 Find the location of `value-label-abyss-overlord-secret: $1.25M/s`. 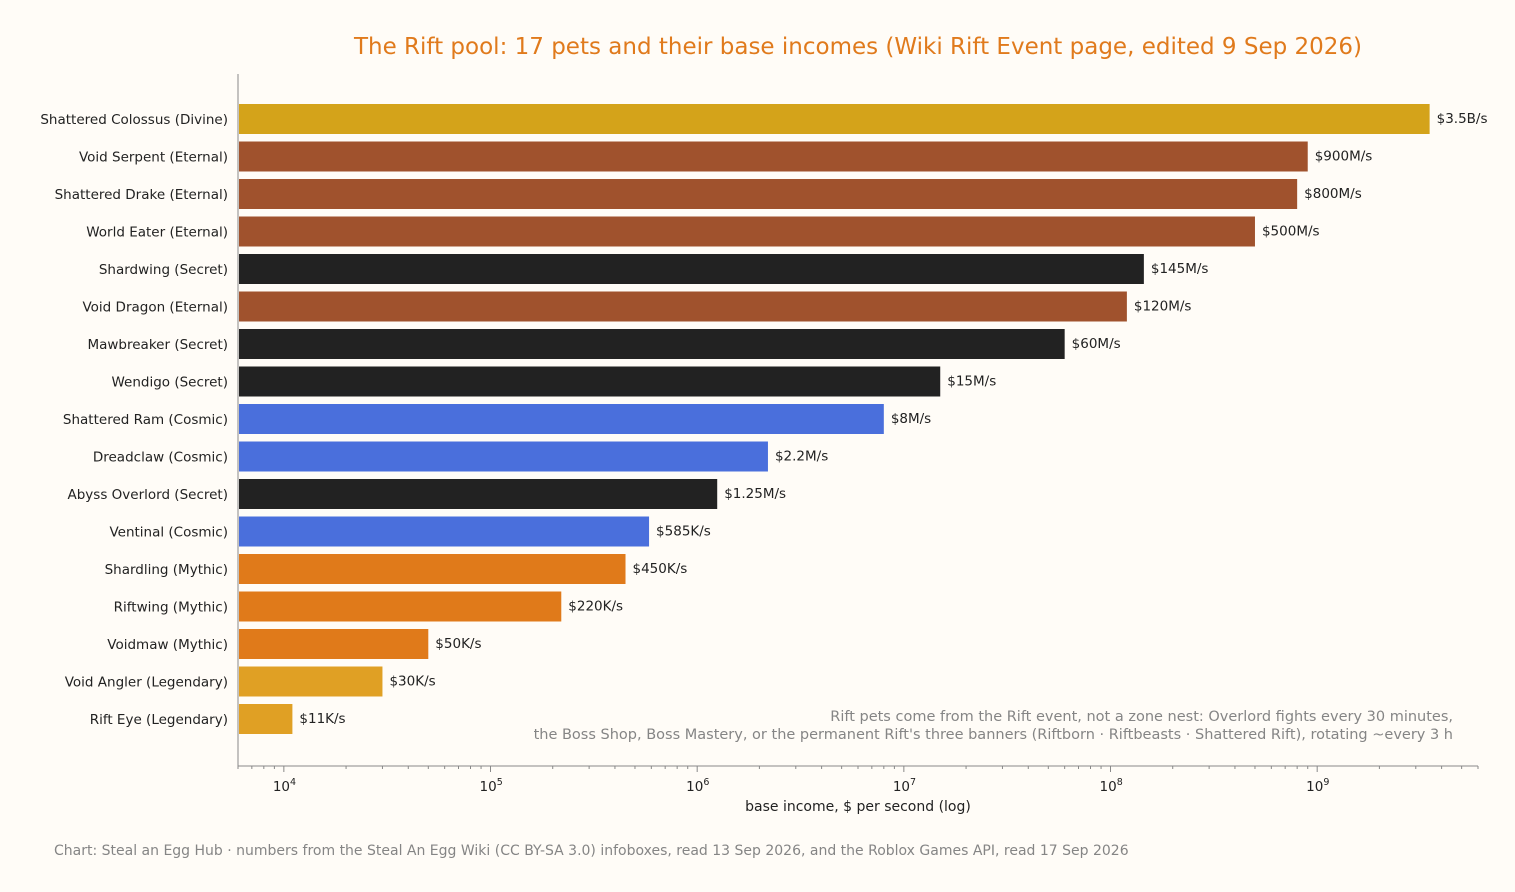

value-label-abyss-overlord-secret: $1.25M/s is located at coordinates (755, 494).